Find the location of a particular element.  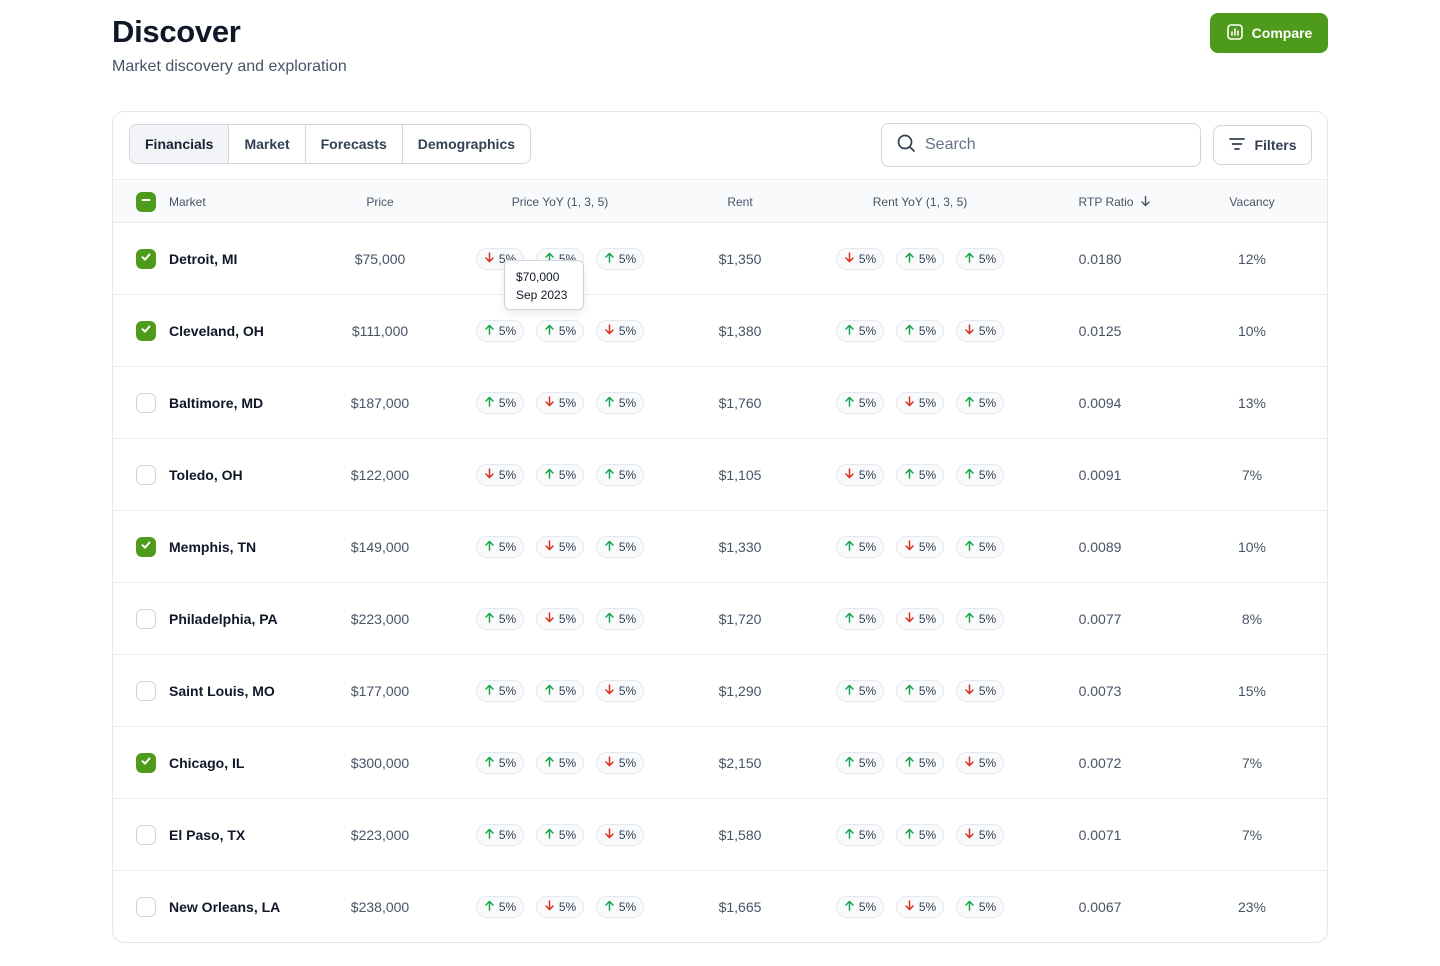

tab-demographics: Demographics is located at coordinates (466, 144).